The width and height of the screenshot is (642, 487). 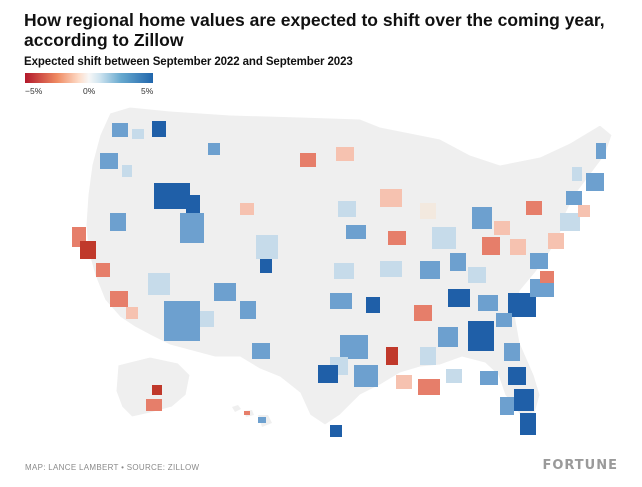 I want to click on region-cleveland, so click(x=502, y=228).